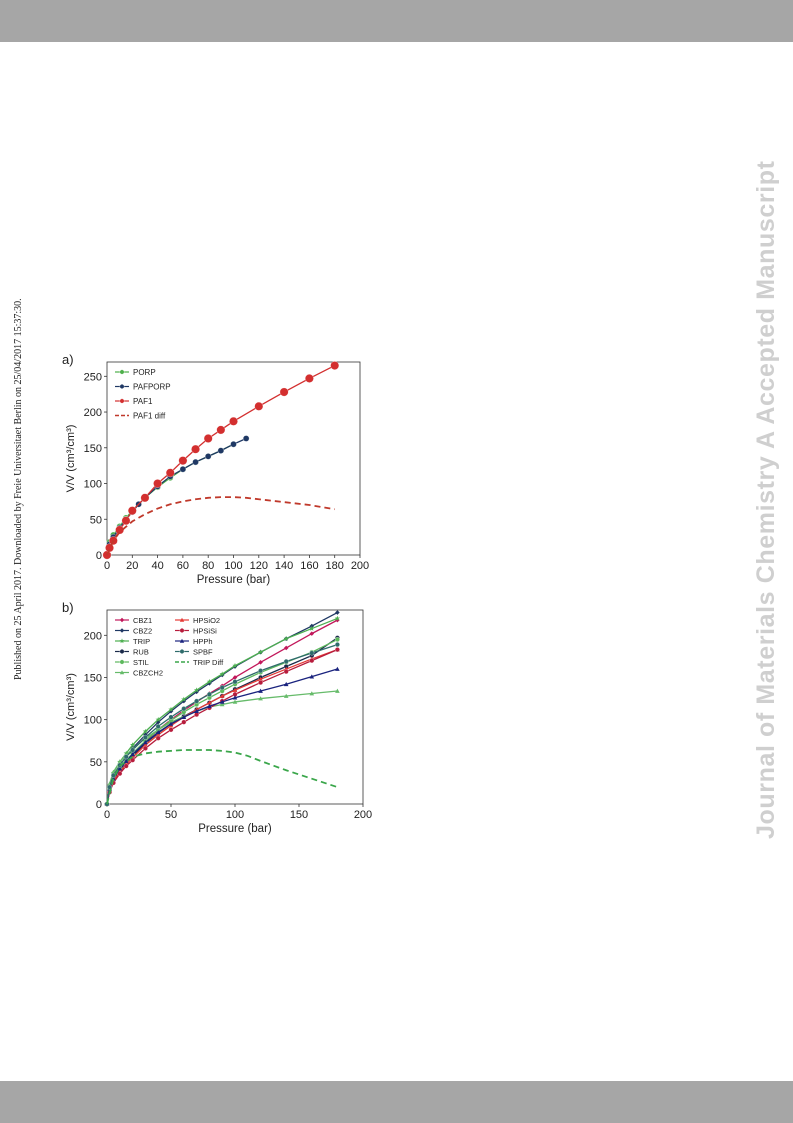 The height and width of the screenshot is (1123, 793). Describe the element at coordinates (148, 673) in the screenshot. I see `chart1-legend-label: CBZCH2` at that location.